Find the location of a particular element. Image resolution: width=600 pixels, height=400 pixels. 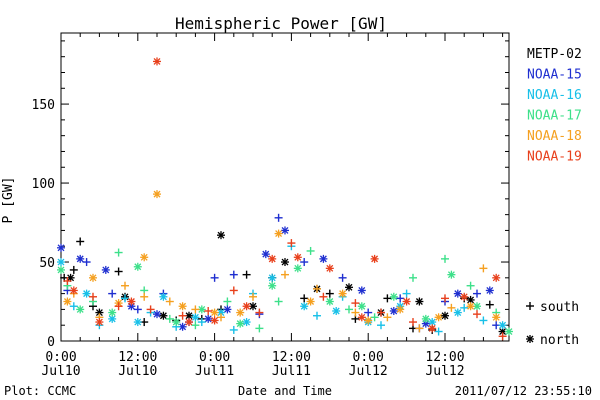

y-tick-label: 50 is located at coordinates (47, 263).